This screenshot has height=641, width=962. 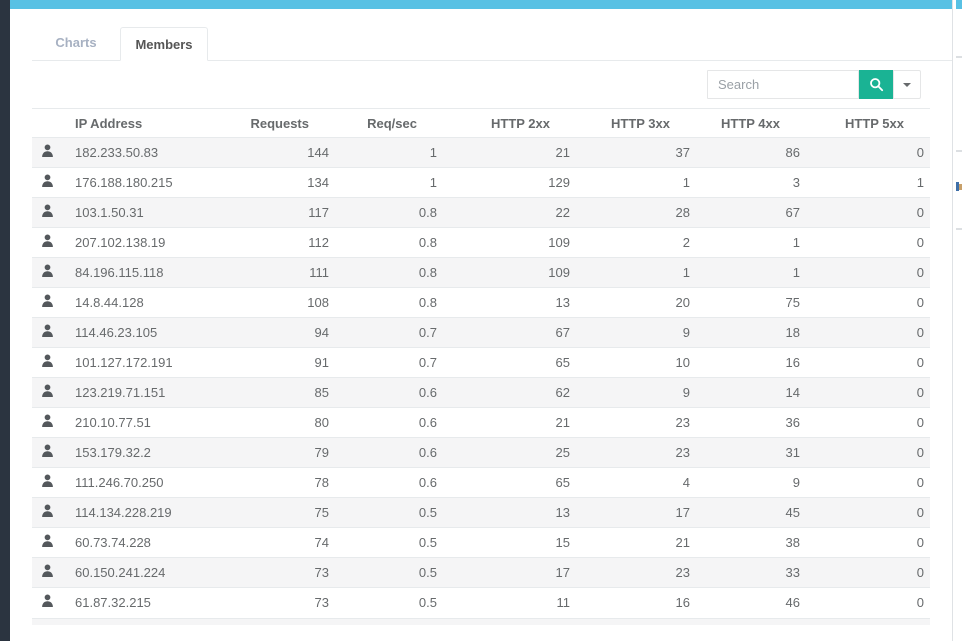 I want to click on member-row: 114.134.228.219 75 0.5 13 17 45 0, so click(x=481, y=512).